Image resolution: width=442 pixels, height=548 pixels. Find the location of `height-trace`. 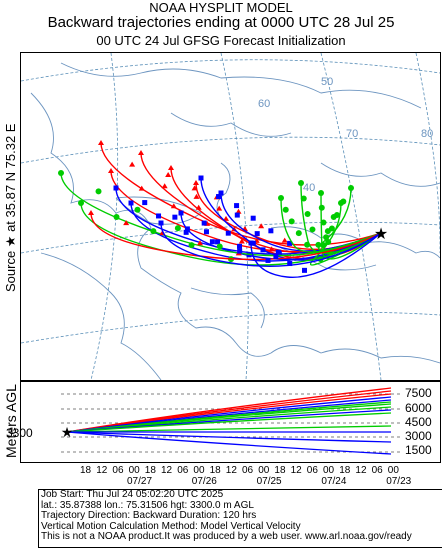

height-trace is located at coordinates (229, 422).